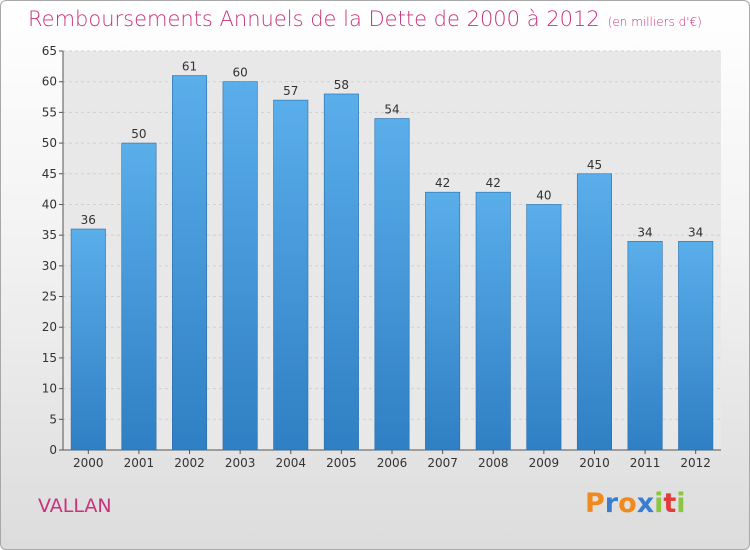 The image size is (750, 550). I want to click on y-tick-label: 5, so click(53, 419).